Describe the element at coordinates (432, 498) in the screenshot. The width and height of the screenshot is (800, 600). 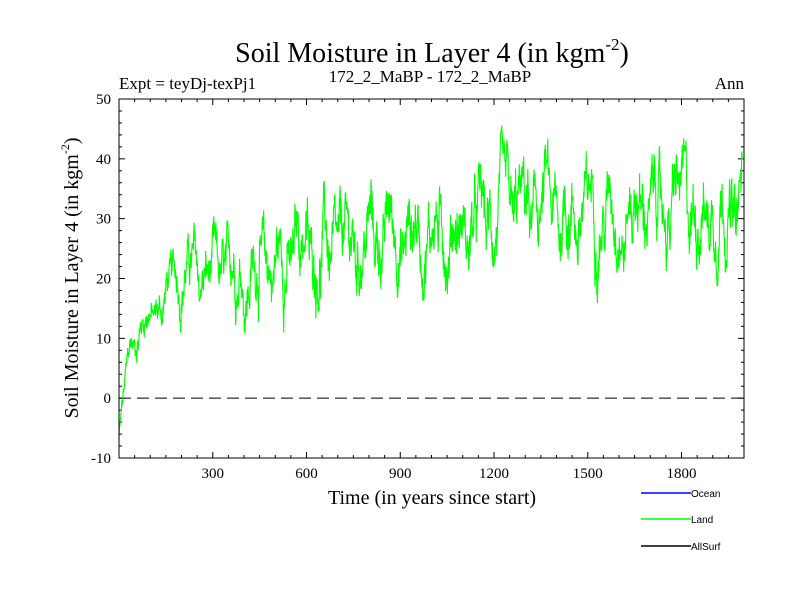
I see `x-axis-label: Time (in years since start)` at that location.